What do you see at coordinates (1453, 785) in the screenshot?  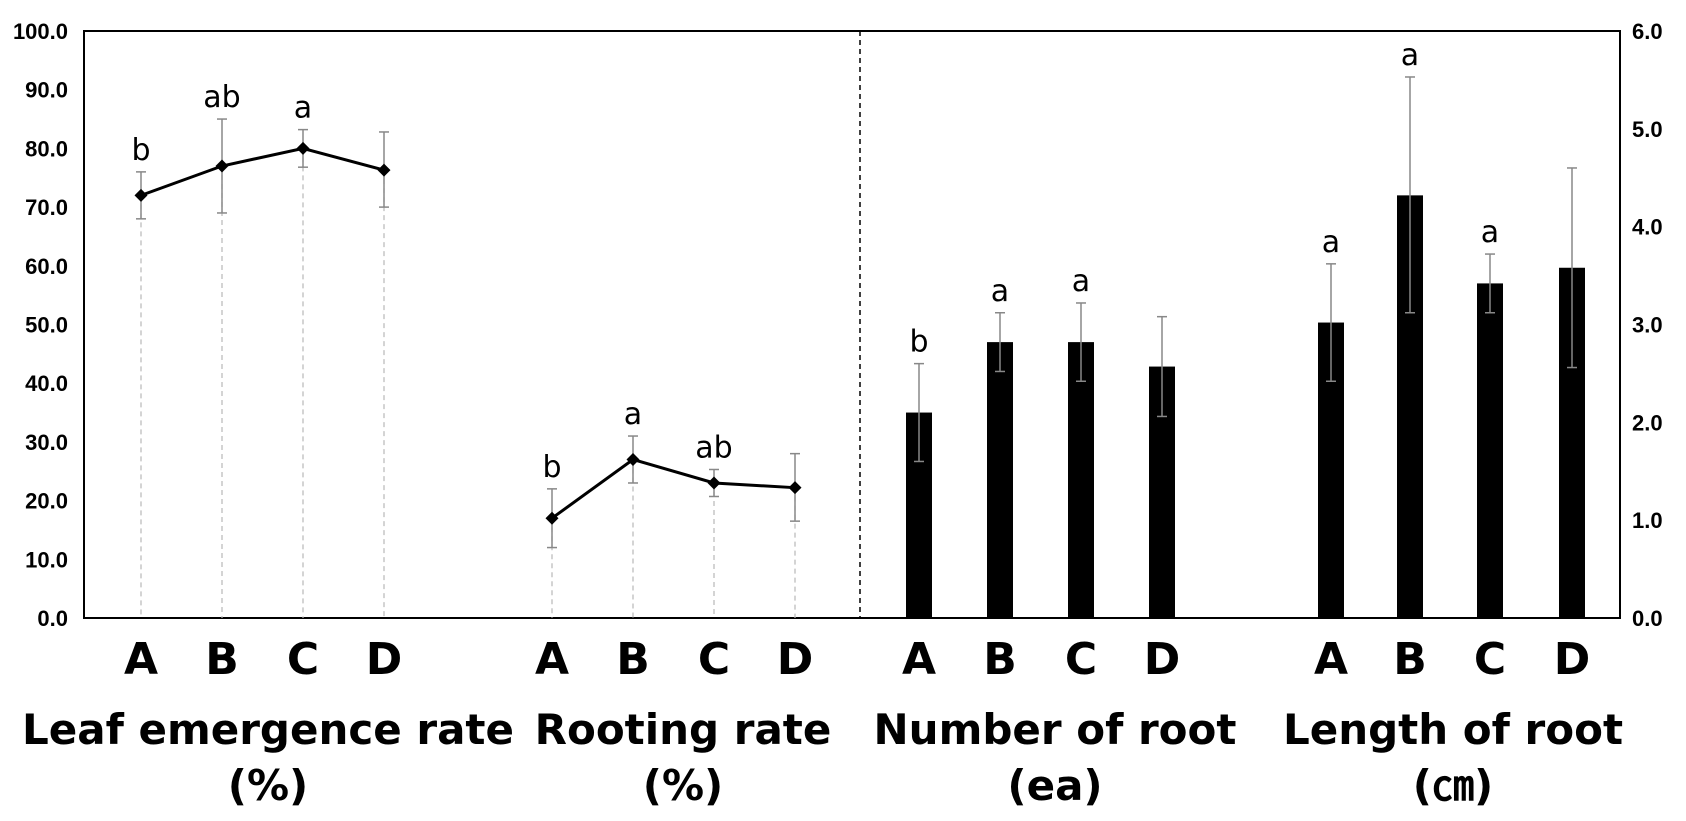 I see `group-label-unit: (㎝)` at bounding box center [1453, 785].